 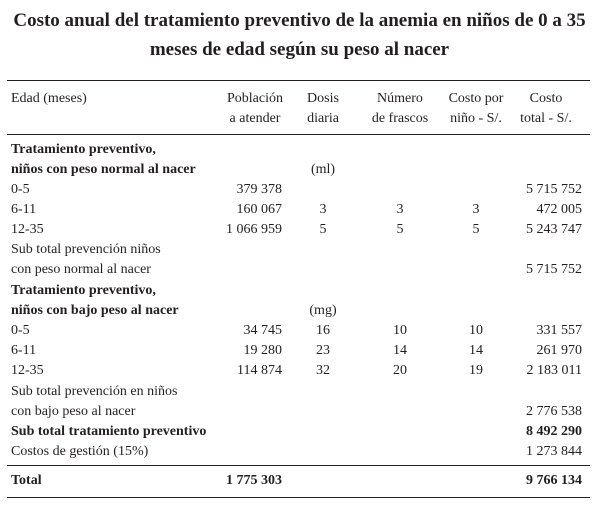 I want to click on normal-row-2-edad: 12-35, so click(x=27, y=229).